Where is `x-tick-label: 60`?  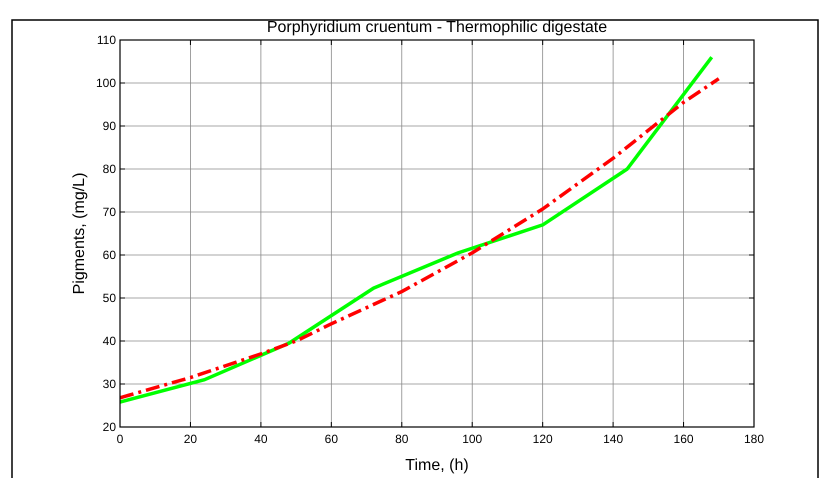
x-tick-label: 60 is located at coordinates (331, 439).